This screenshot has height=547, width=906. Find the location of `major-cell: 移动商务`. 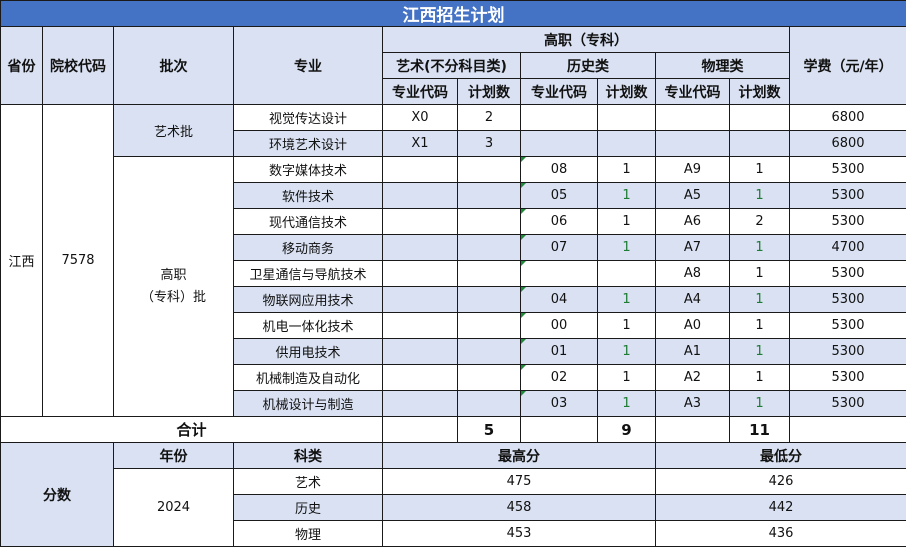

major-cell: 移动商务 is located at coordinates (308, 247).